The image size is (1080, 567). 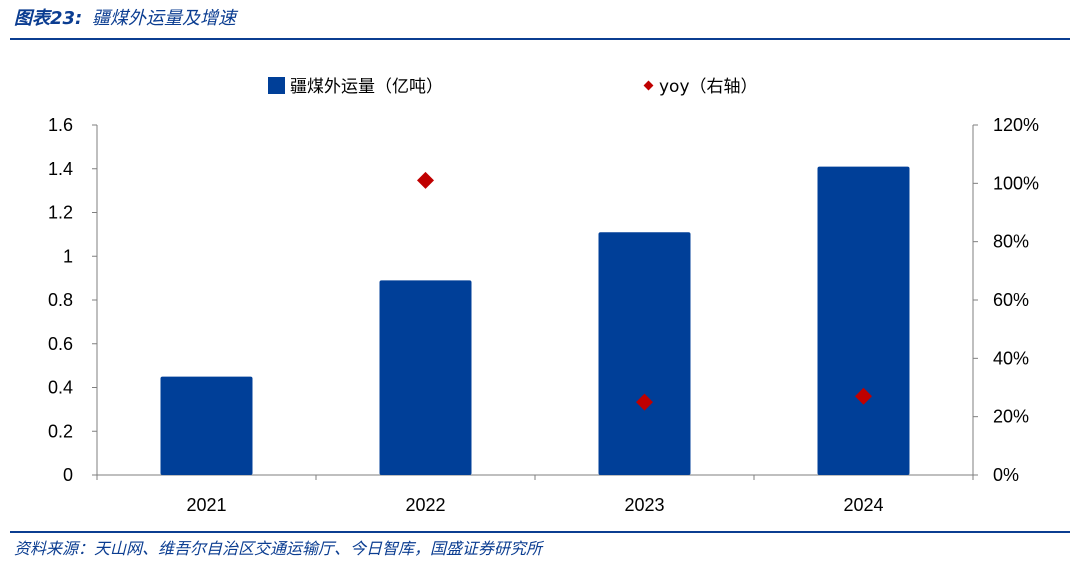 I want to click on right-axis-tick-label: 20%, so click(x=1011, y=417).